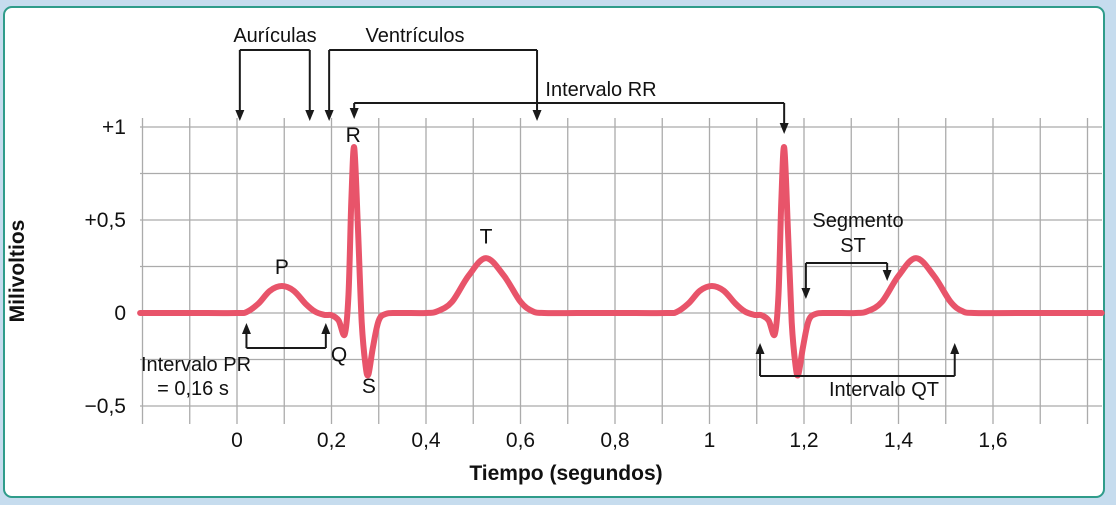 This screenshot has height=505, width=1116. Describe the element at coordinates (806, 293) in the screenshot. I see `st-arrow-left-arrowhead` at that location.